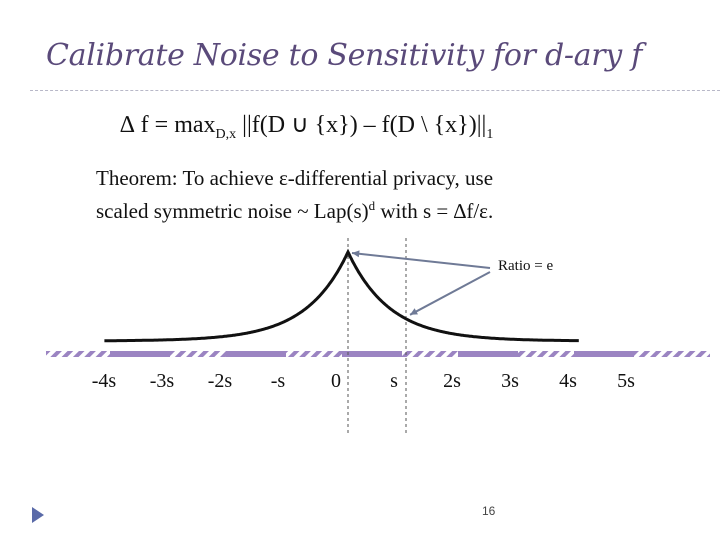 This screenshot has width=720, height=540. Describe the element at coordinates (394, 381) in the screenshot. I see `x-tick-label: s` at that location.